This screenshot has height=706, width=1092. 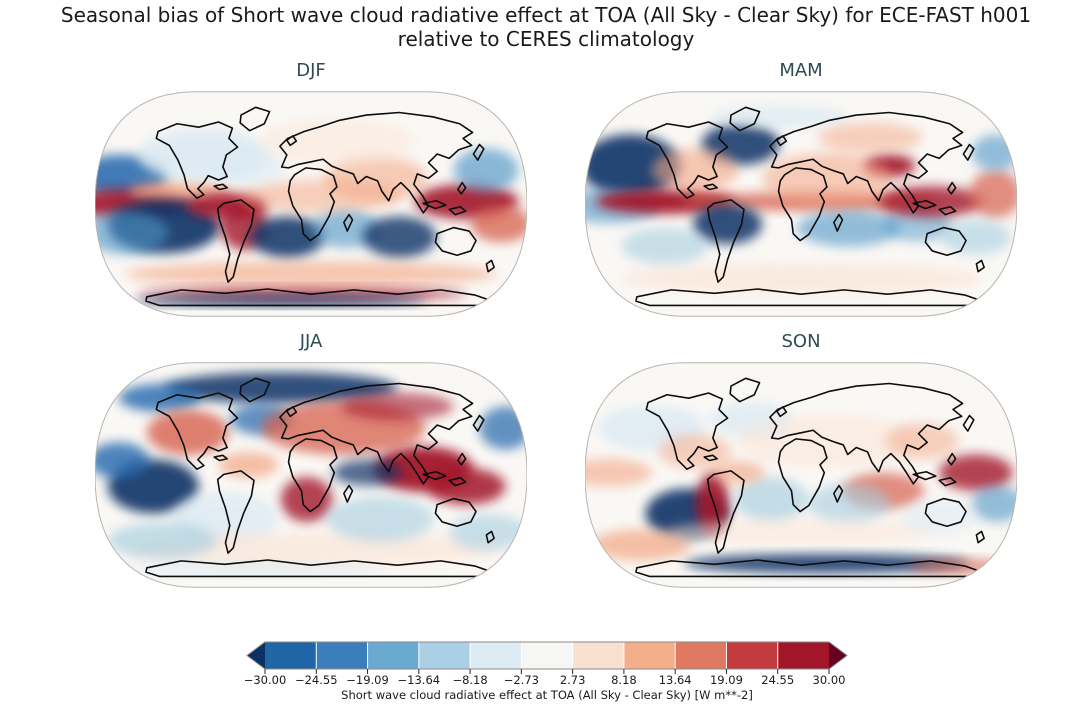 I want to click on panel-title-jja: JJA, so click(x=311, y=341).